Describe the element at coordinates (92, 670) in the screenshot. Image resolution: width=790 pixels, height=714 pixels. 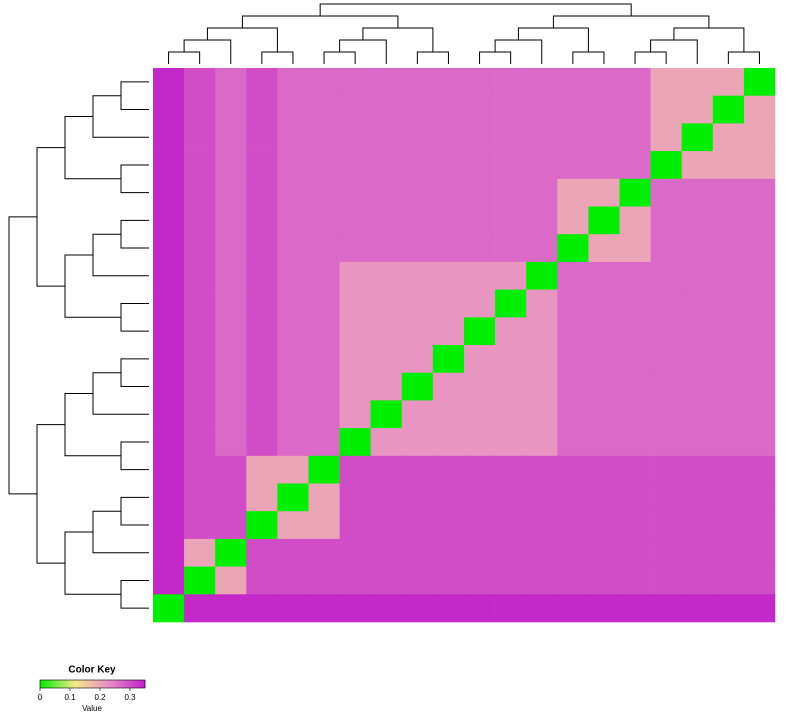
I see `legend-title: Color Key` at that location.